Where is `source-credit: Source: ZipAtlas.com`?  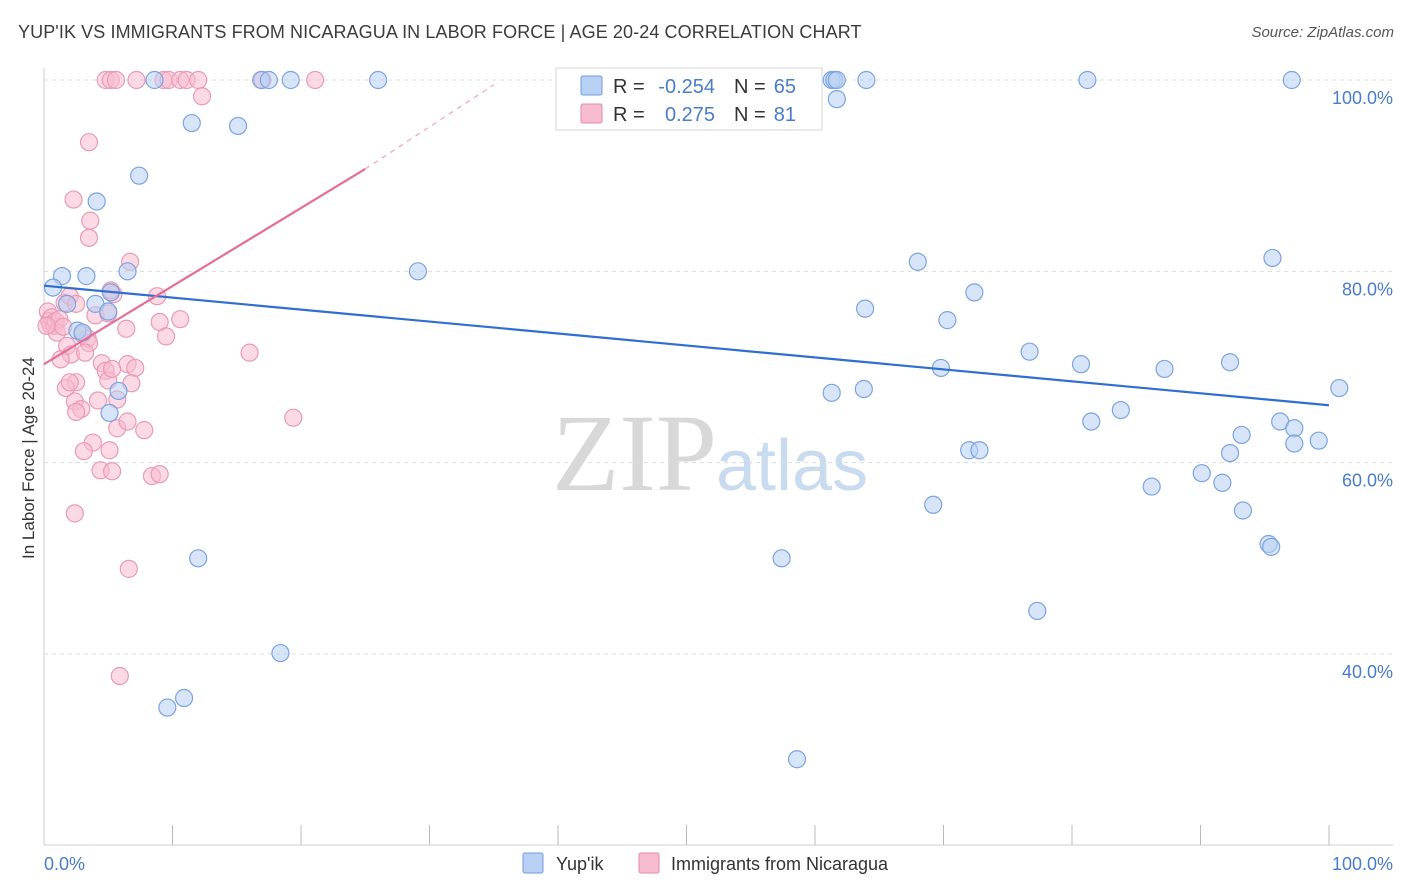 source-credit: Source: ZipAtlas.com is located at coordinates (1322, 32).